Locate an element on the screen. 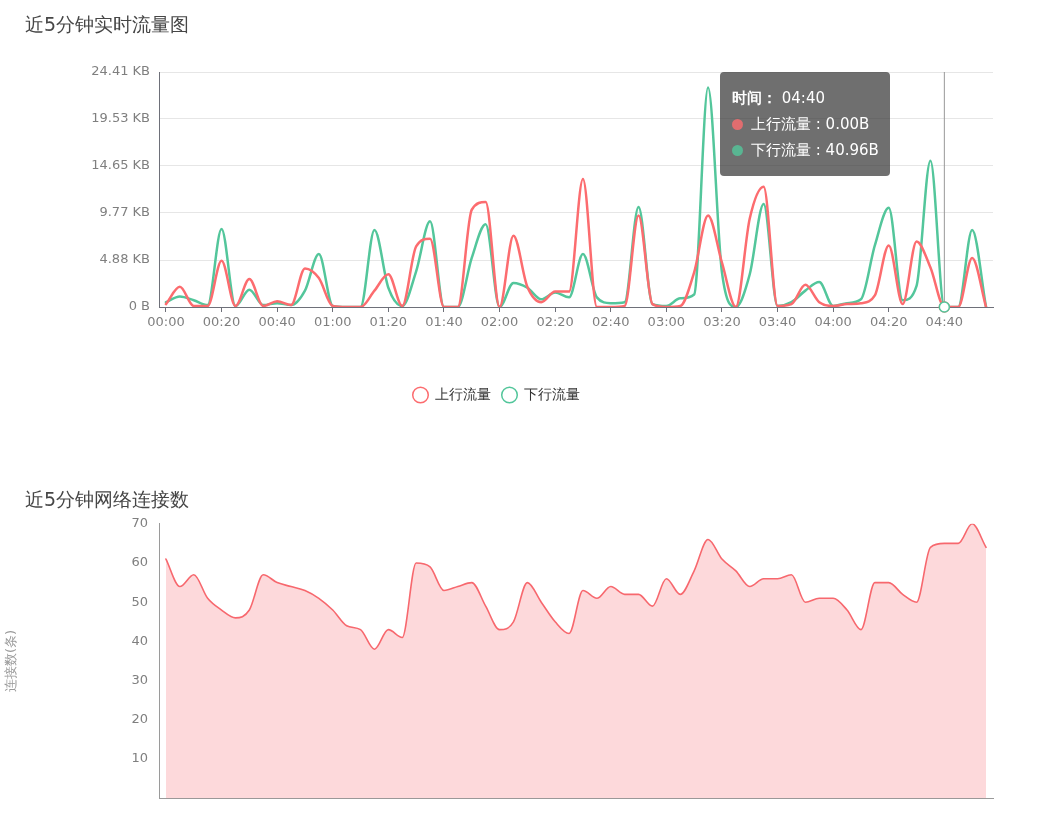  annotation: 下行流量 : 40.96B is located at coordinates (815, 150).